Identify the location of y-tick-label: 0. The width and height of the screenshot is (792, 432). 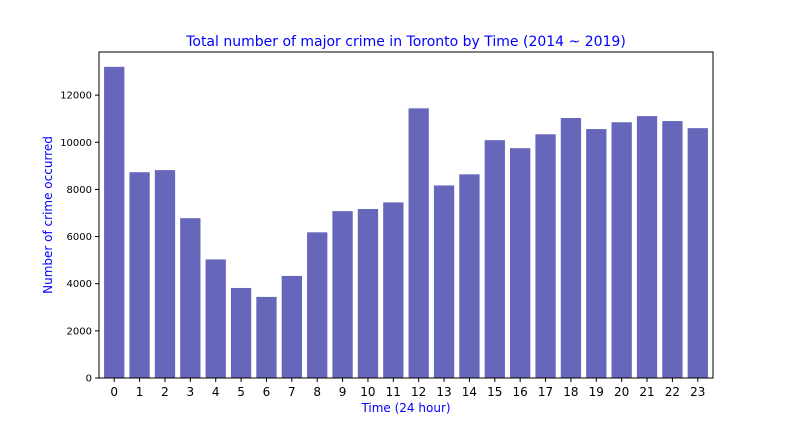
(89, 379).